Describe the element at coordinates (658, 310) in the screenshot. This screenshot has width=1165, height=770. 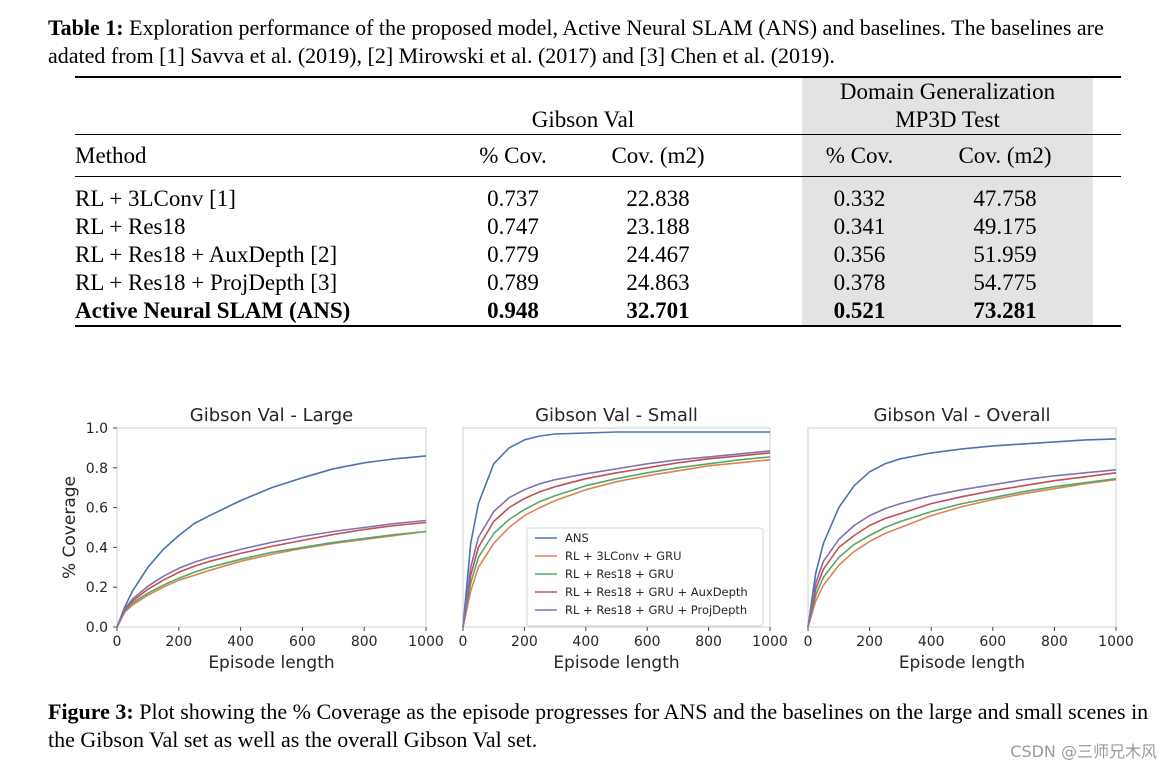
I see `row-gibson-m2: 32.701` at that location.